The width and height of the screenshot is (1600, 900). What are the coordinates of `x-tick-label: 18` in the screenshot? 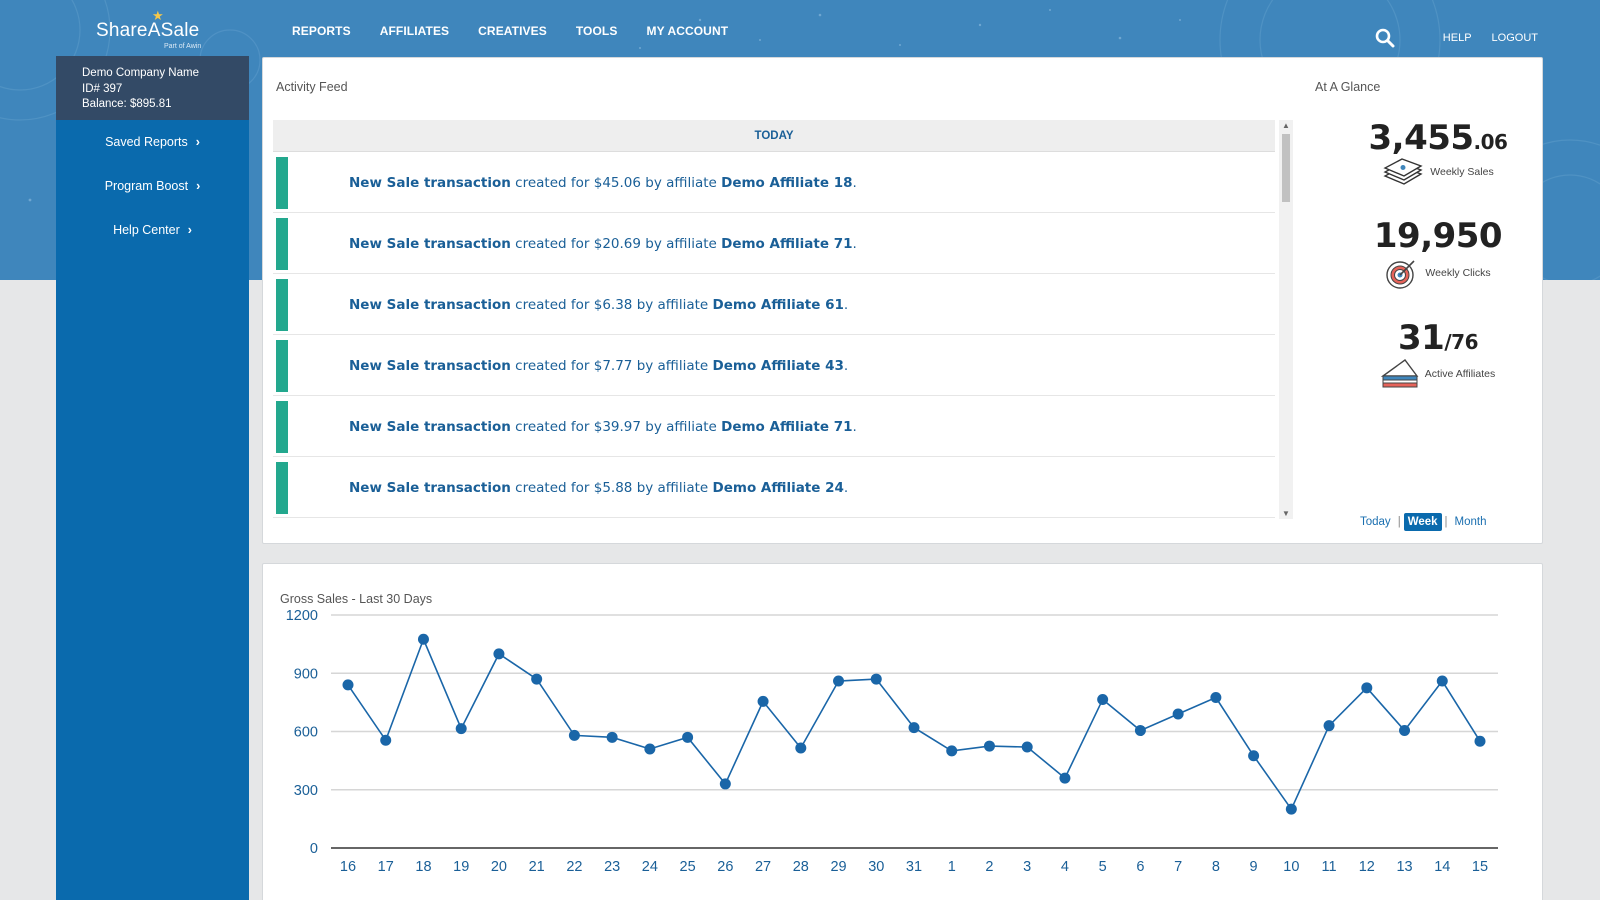 It's located at (423, 867).